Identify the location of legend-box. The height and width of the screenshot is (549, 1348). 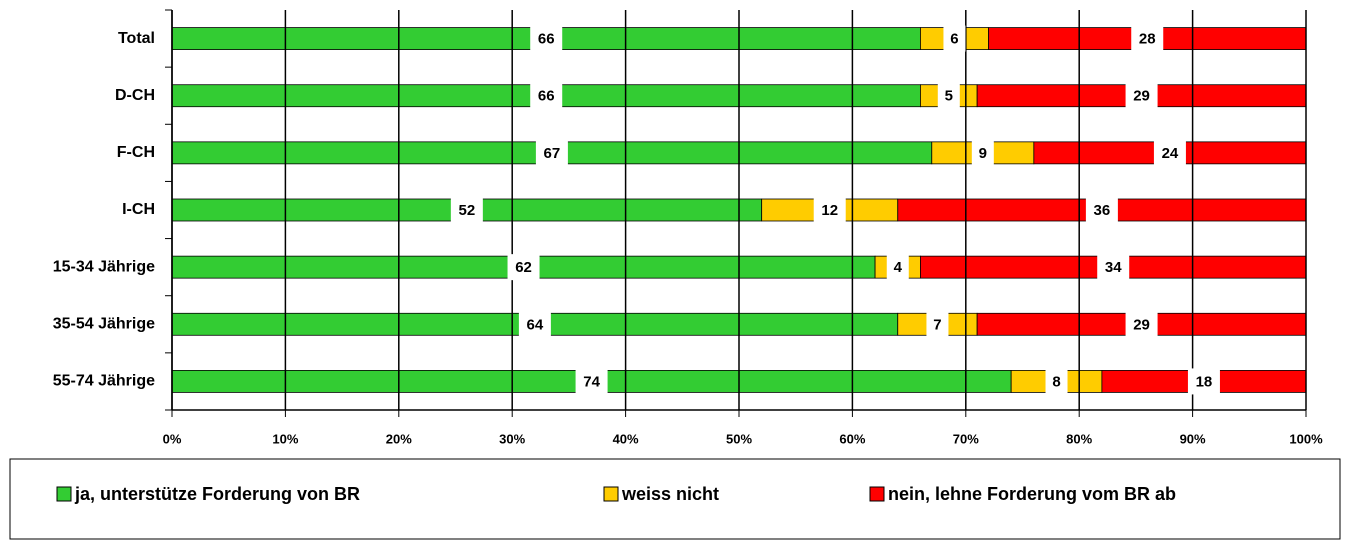
(675, 499).